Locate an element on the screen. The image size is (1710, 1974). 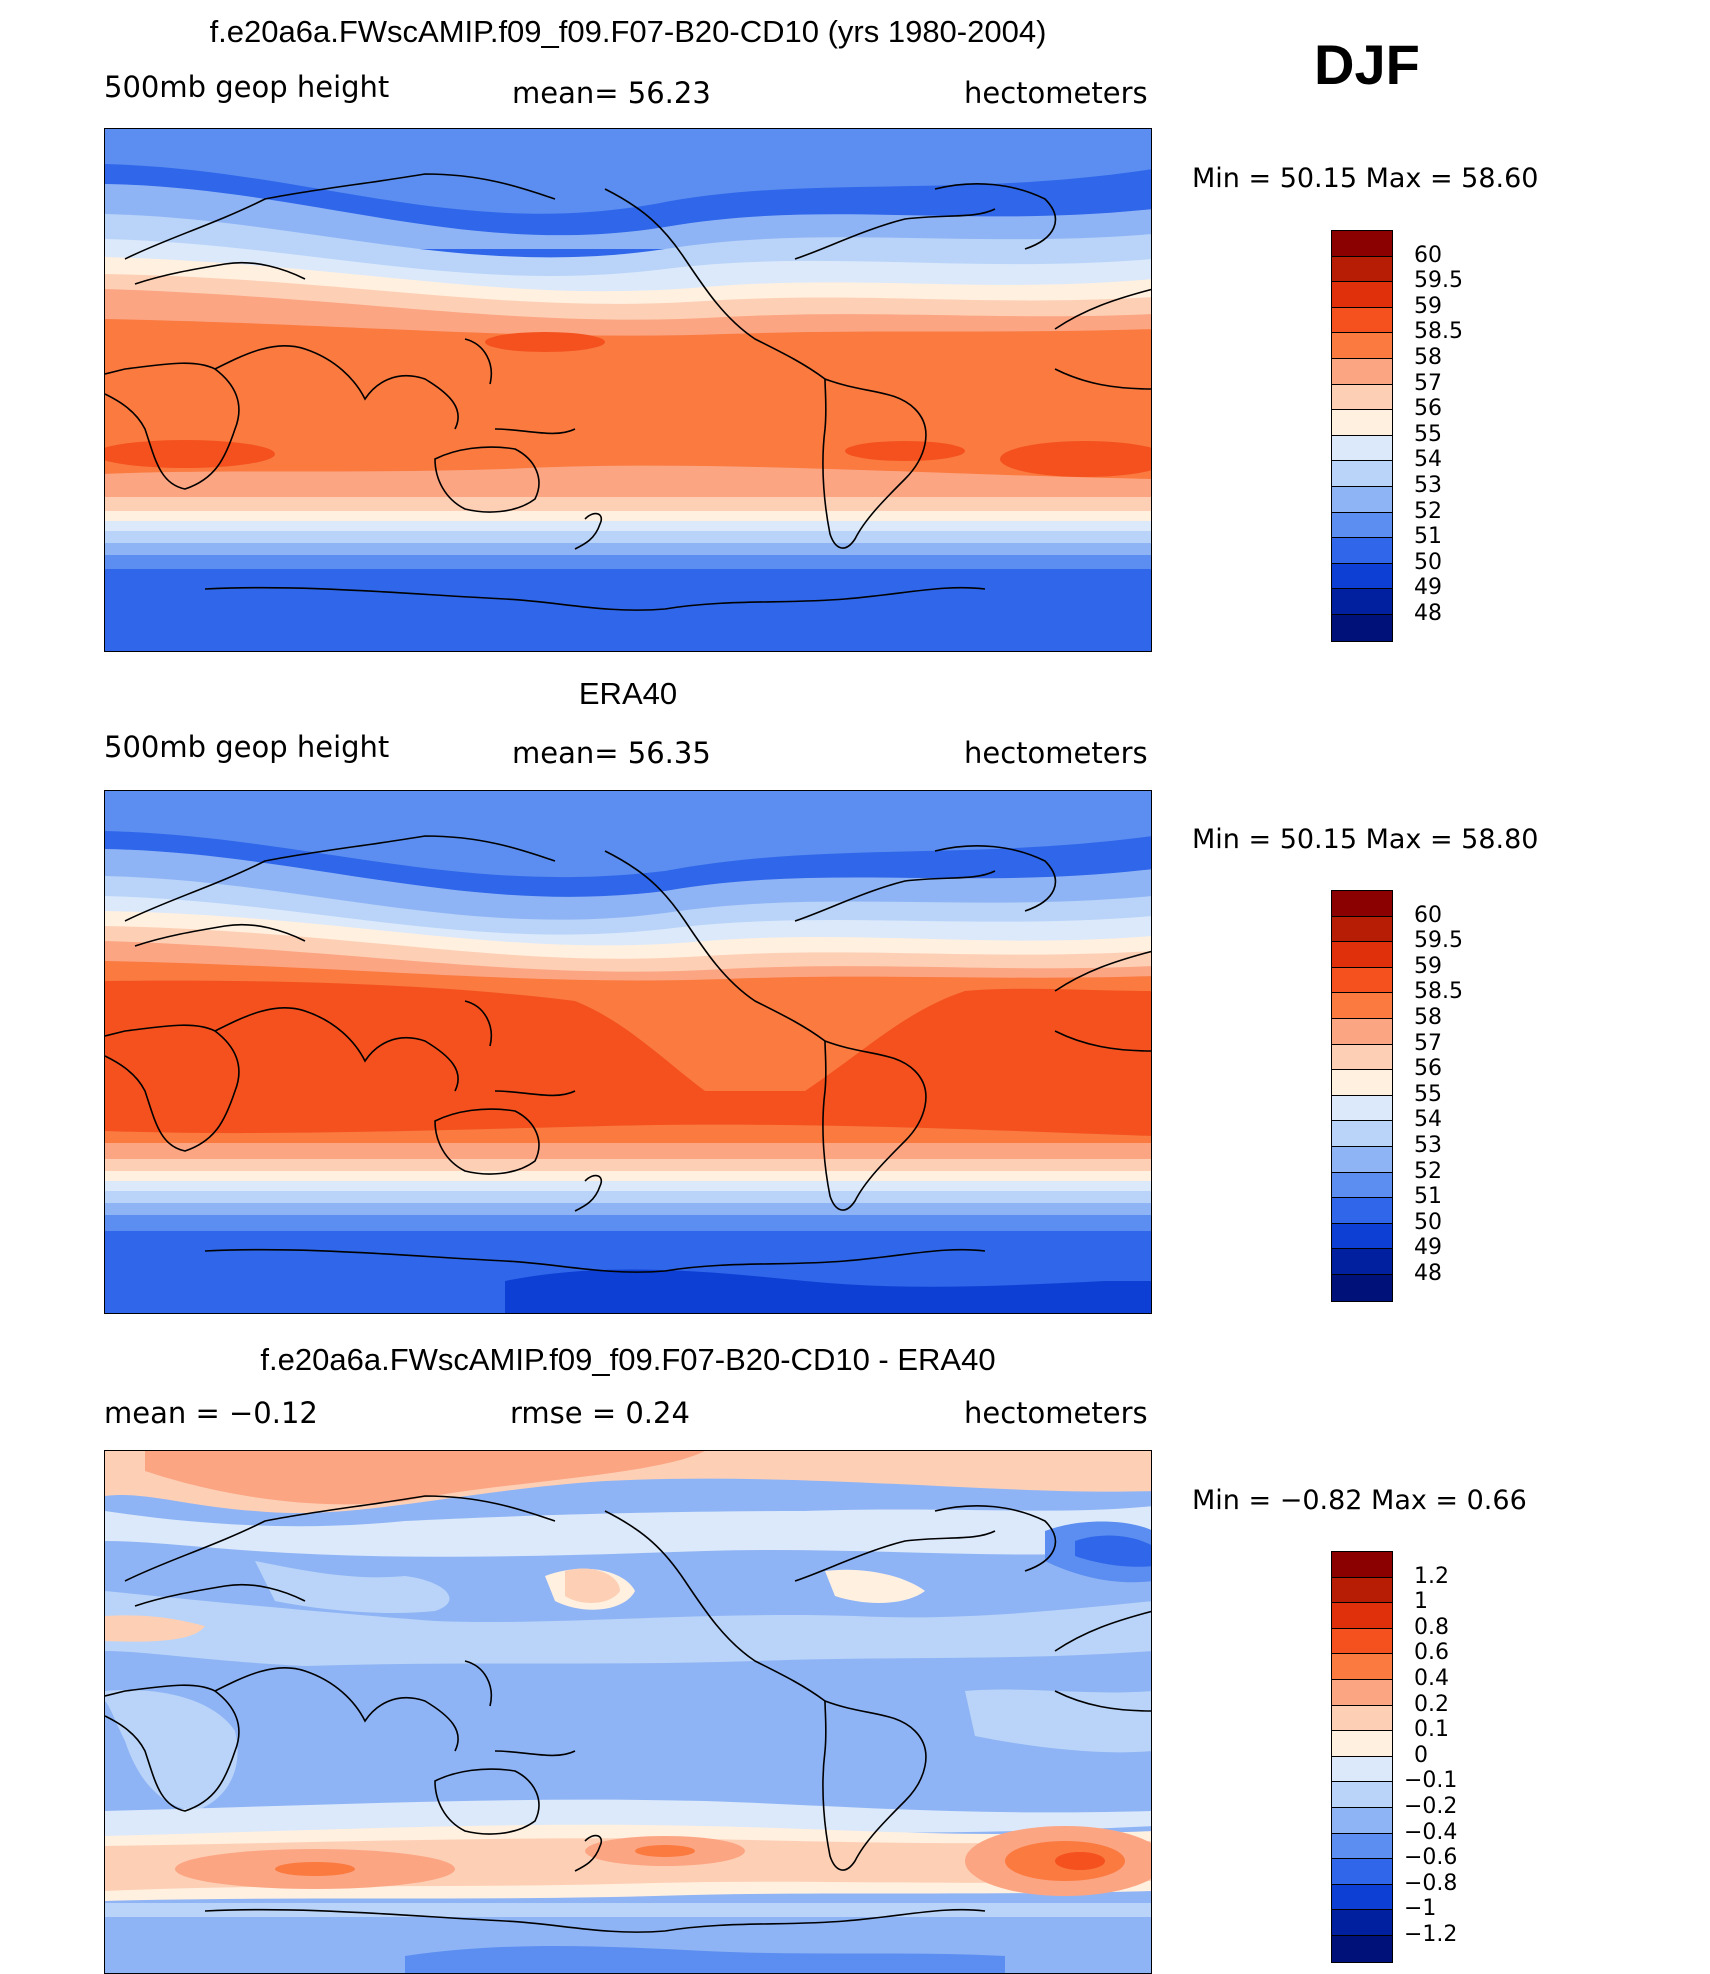
panel-1-variable-label: 500mb geop height is located at coordinates (247, 87).